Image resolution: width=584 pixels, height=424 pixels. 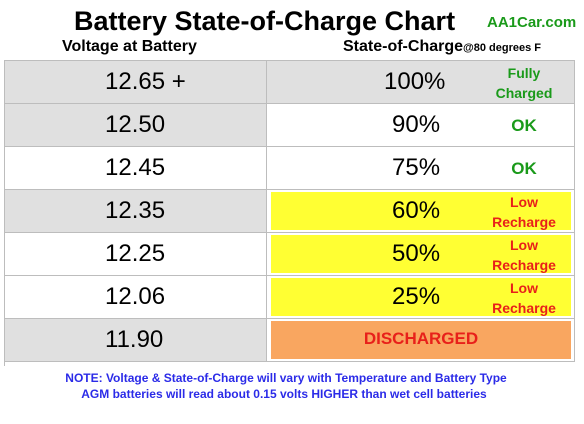 What do you see at coordinates (416, 253) in the screenshot?
I see `percent-value: 50%` at bounding box center [416, 253].